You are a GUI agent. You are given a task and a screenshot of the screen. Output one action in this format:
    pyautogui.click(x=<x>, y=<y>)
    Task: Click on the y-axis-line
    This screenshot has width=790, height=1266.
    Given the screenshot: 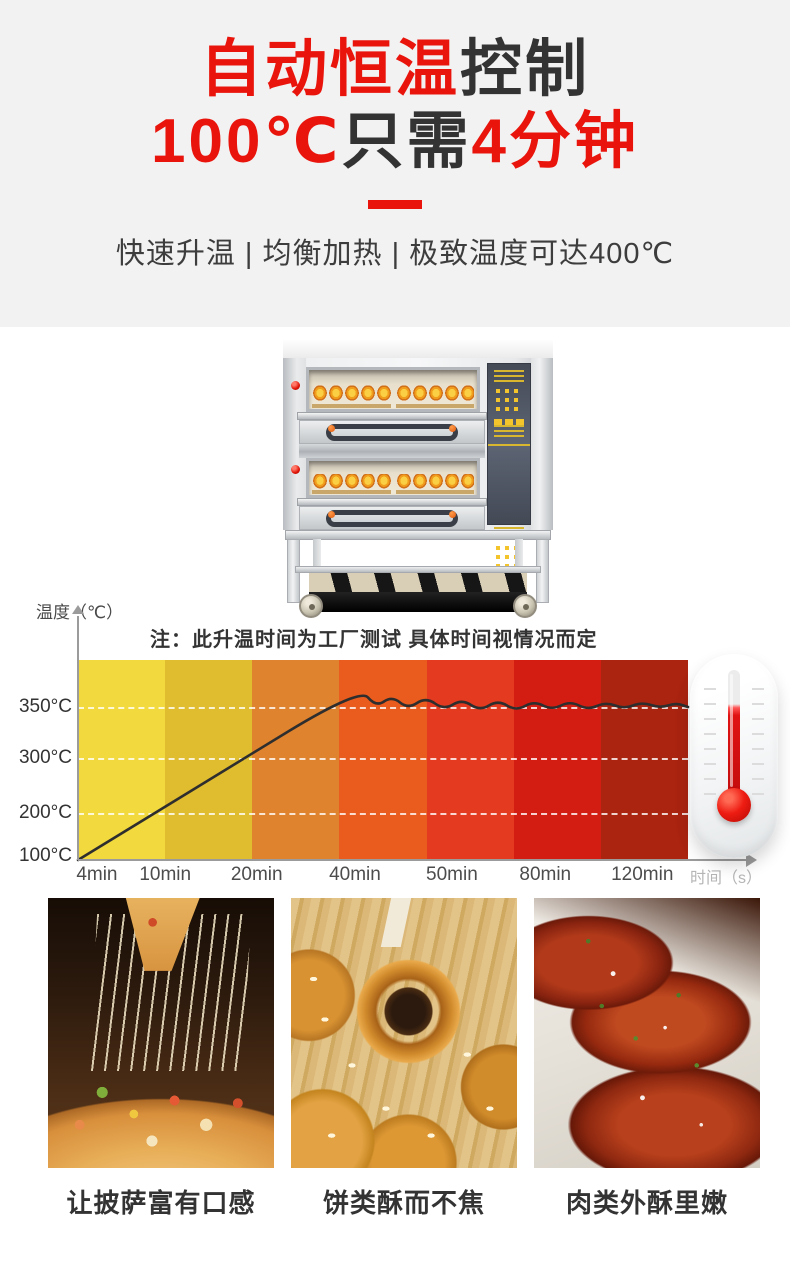 What is the action you would take?
    pyautogui.click(x=78, y=738)
    